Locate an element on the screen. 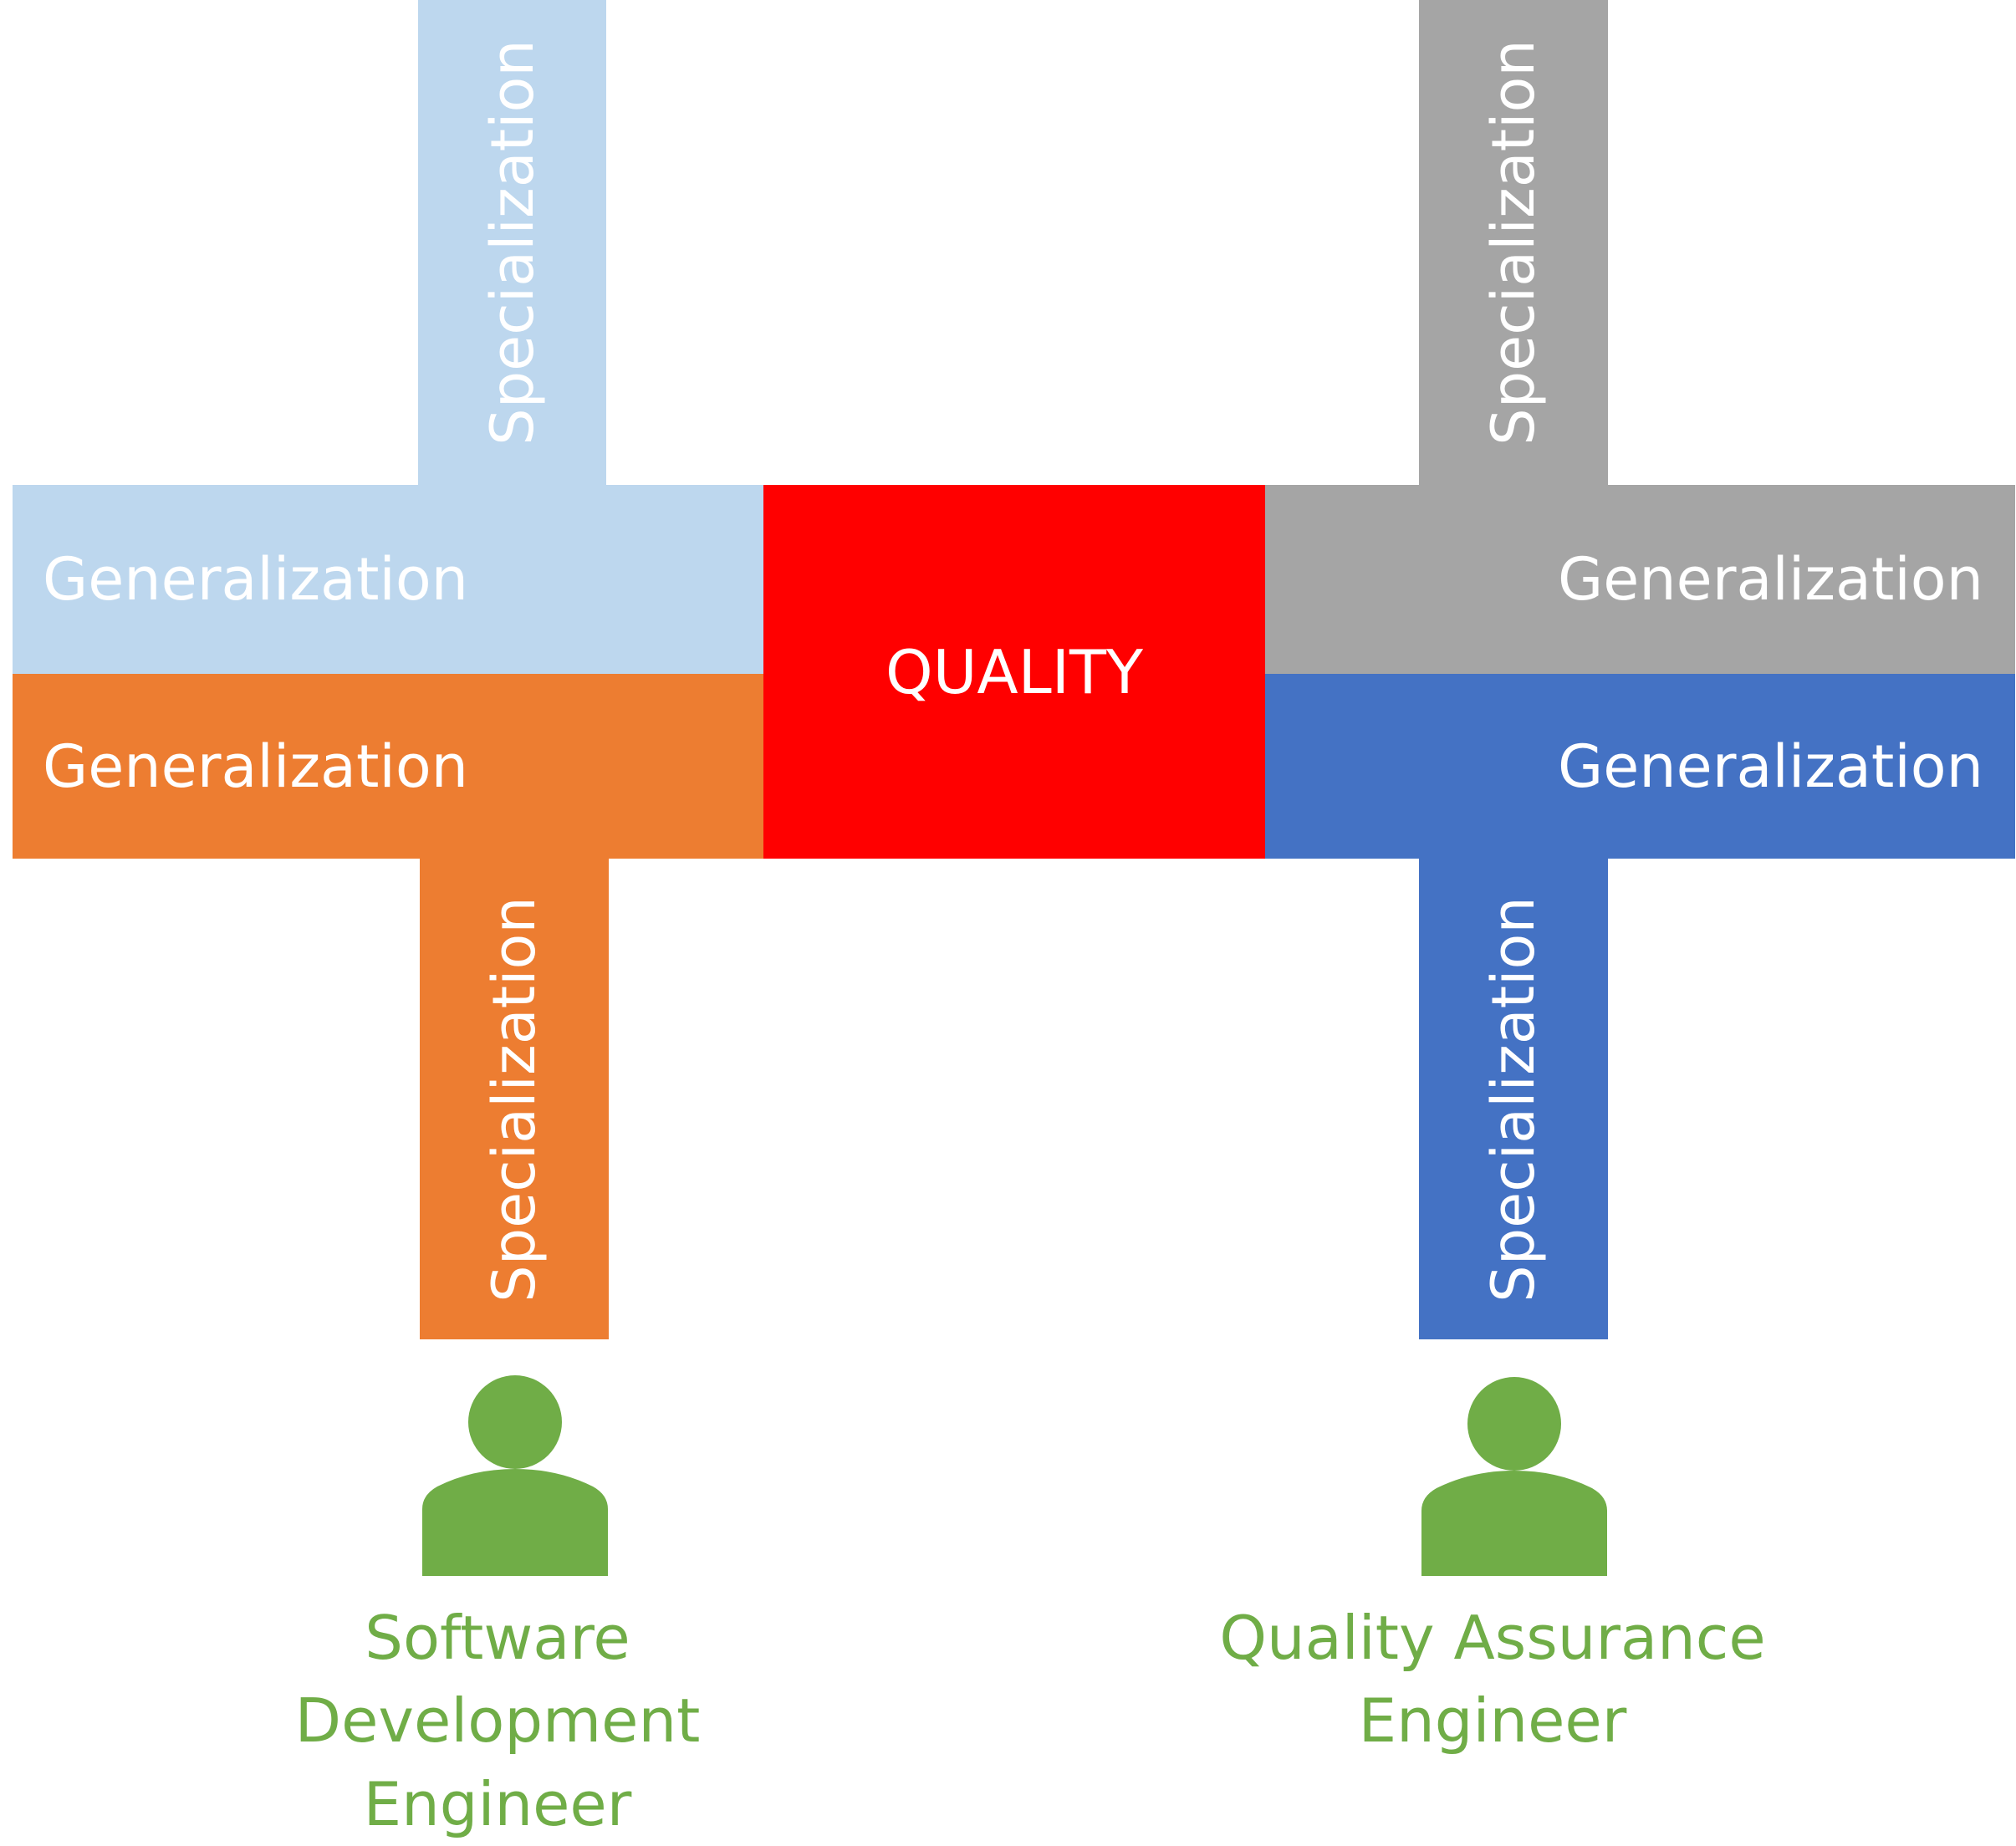 The image size is (2016, 1846). quality-label: QUALITY is located at coordinates (1014, 671).